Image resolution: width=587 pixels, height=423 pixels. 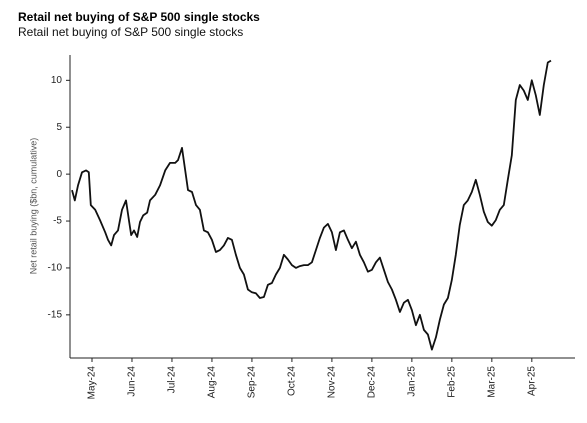 I want to click on y-tick-label: -10, so click(x=55, y=268).